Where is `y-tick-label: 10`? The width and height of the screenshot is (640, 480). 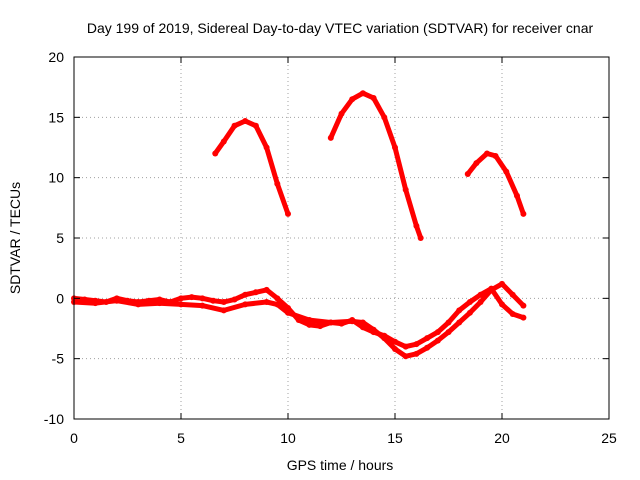
y-tick-label: 10 is located at coordinates (56, 178).